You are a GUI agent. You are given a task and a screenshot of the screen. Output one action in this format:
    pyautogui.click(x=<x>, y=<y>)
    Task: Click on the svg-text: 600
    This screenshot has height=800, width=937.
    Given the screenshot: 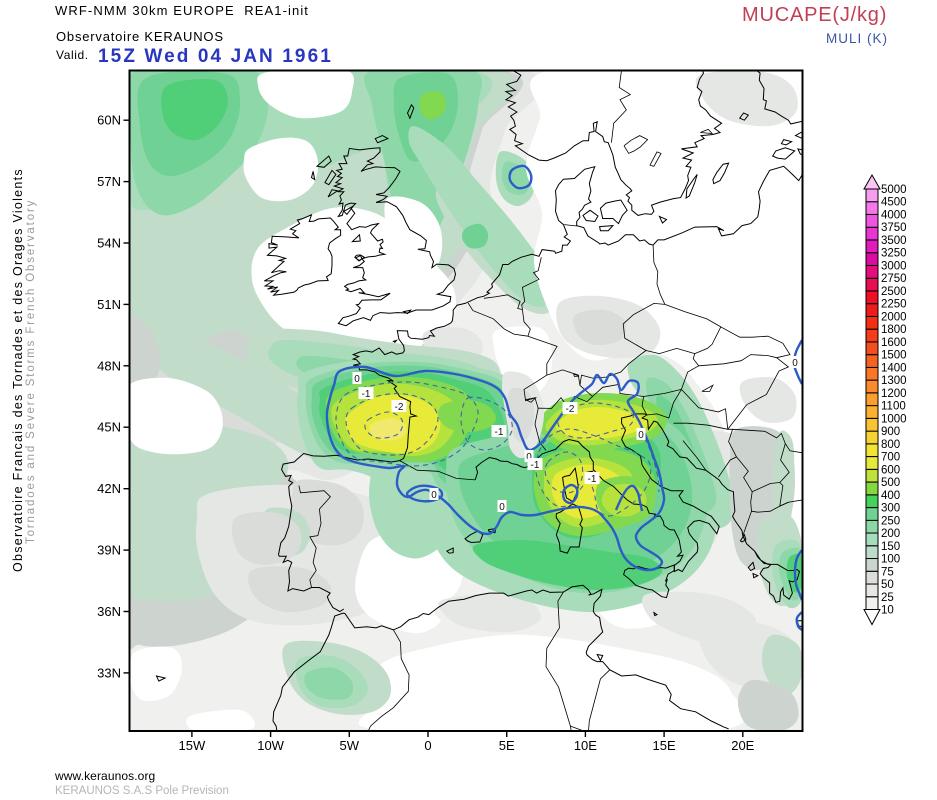 What is the action you would take?
    pyautogui.click(x=890, y=470)
    